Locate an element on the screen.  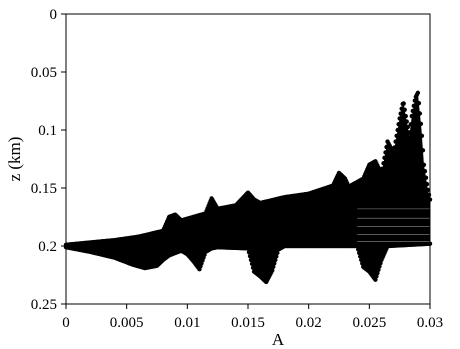
x-axis: 0 0.005 0.01 0.015 0.02 0.025 0.03 is located at coordinates (252, 317).